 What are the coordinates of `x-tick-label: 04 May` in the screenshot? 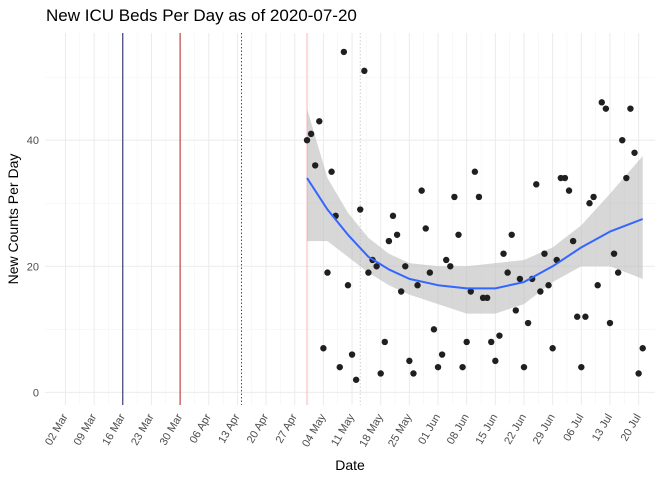 It's located at (314, 431).